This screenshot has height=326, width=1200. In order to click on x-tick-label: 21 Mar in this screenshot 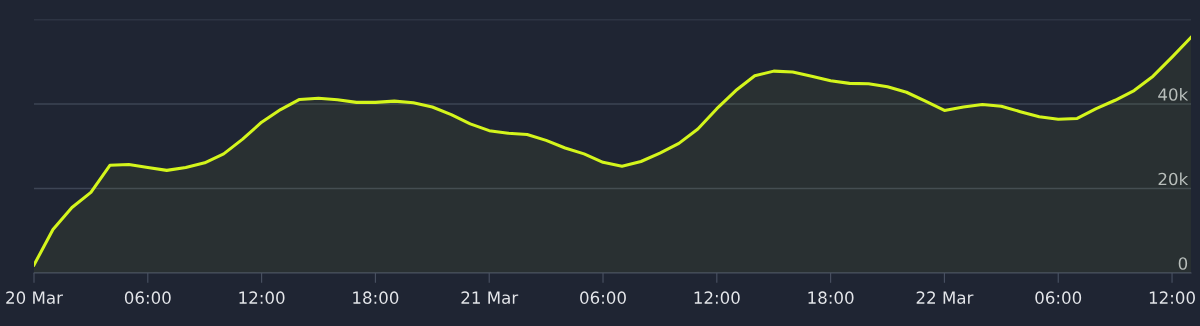, I will do `click(490, 297)`.